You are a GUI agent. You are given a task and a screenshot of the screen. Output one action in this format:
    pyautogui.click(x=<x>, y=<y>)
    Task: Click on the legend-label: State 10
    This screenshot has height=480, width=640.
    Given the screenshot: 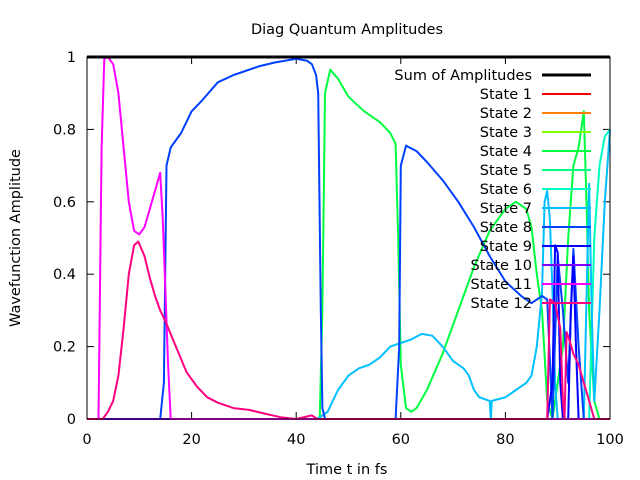 What is the action you would take?
    pyautogui.click(x=501, y=266)
    